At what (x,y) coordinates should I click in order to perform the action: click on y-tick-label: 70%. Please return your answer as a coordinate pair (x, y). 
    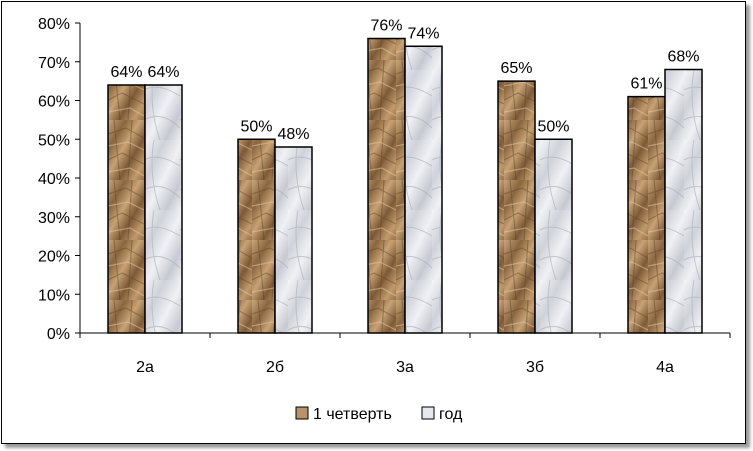
    Looking at the image, I should click on (54, 63).